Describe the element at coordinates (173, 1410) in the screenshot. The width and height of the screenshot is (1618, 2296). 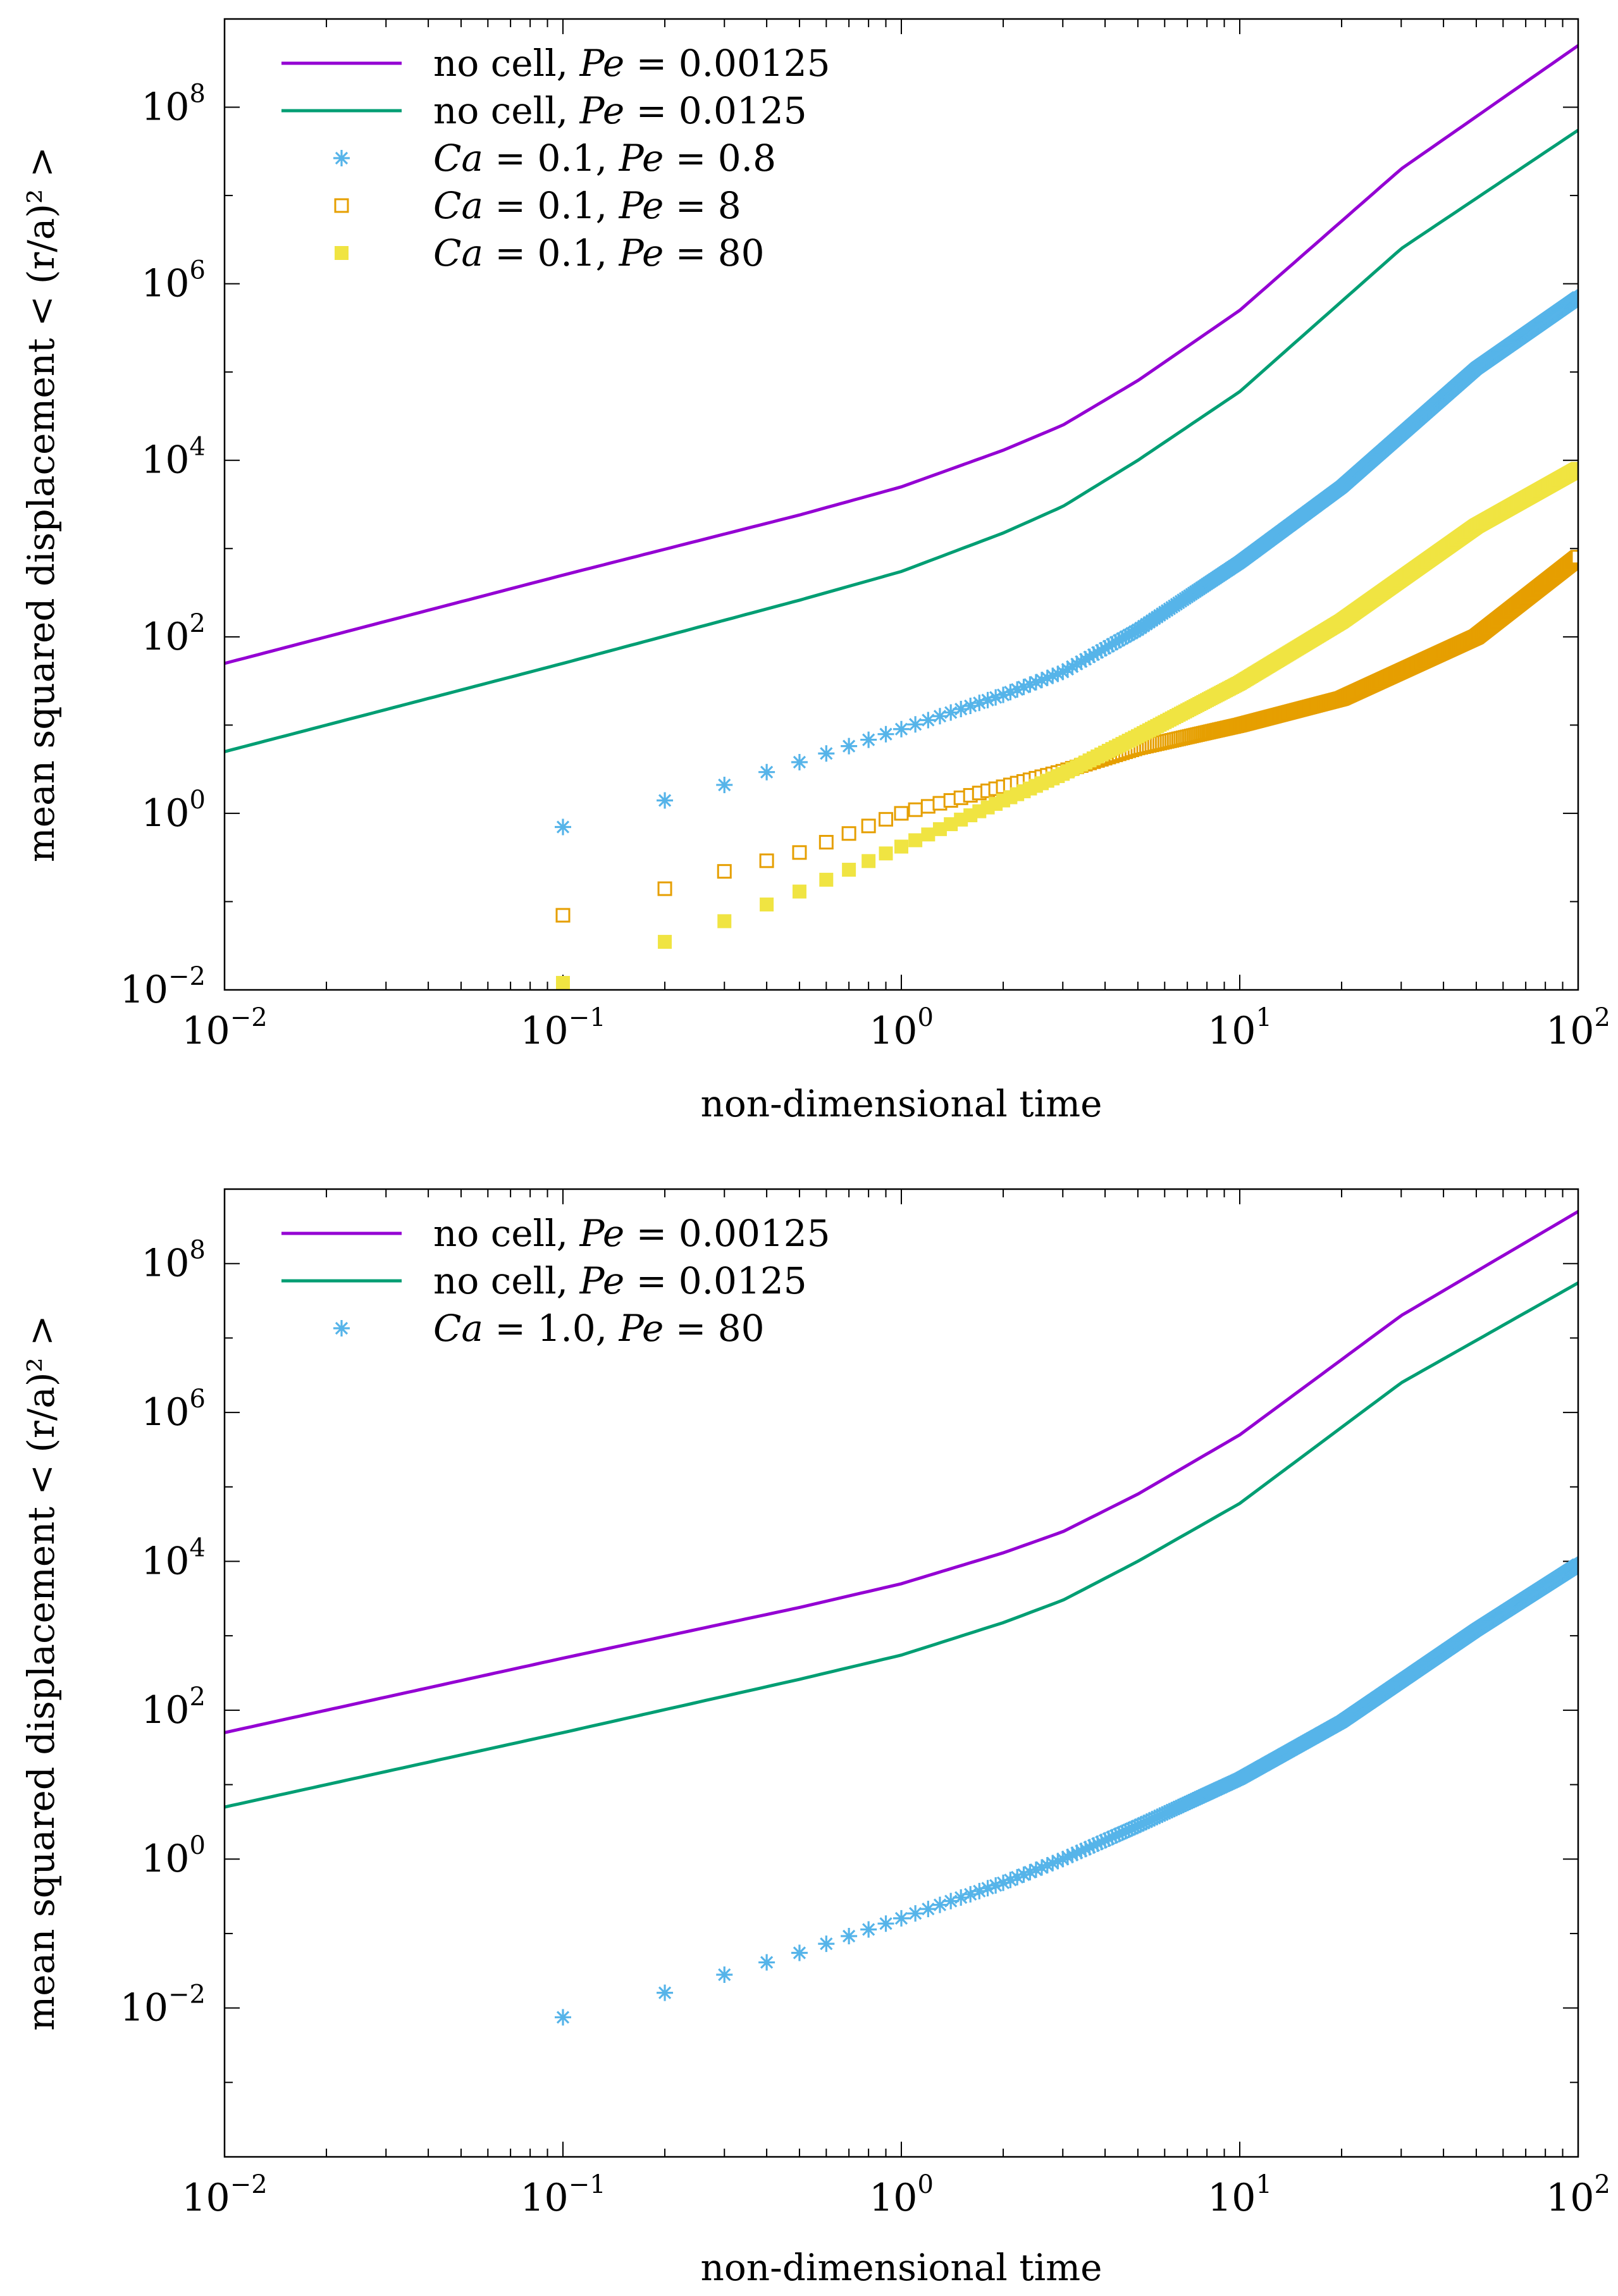
I see `y-tick-label: 10⁶` at that location.